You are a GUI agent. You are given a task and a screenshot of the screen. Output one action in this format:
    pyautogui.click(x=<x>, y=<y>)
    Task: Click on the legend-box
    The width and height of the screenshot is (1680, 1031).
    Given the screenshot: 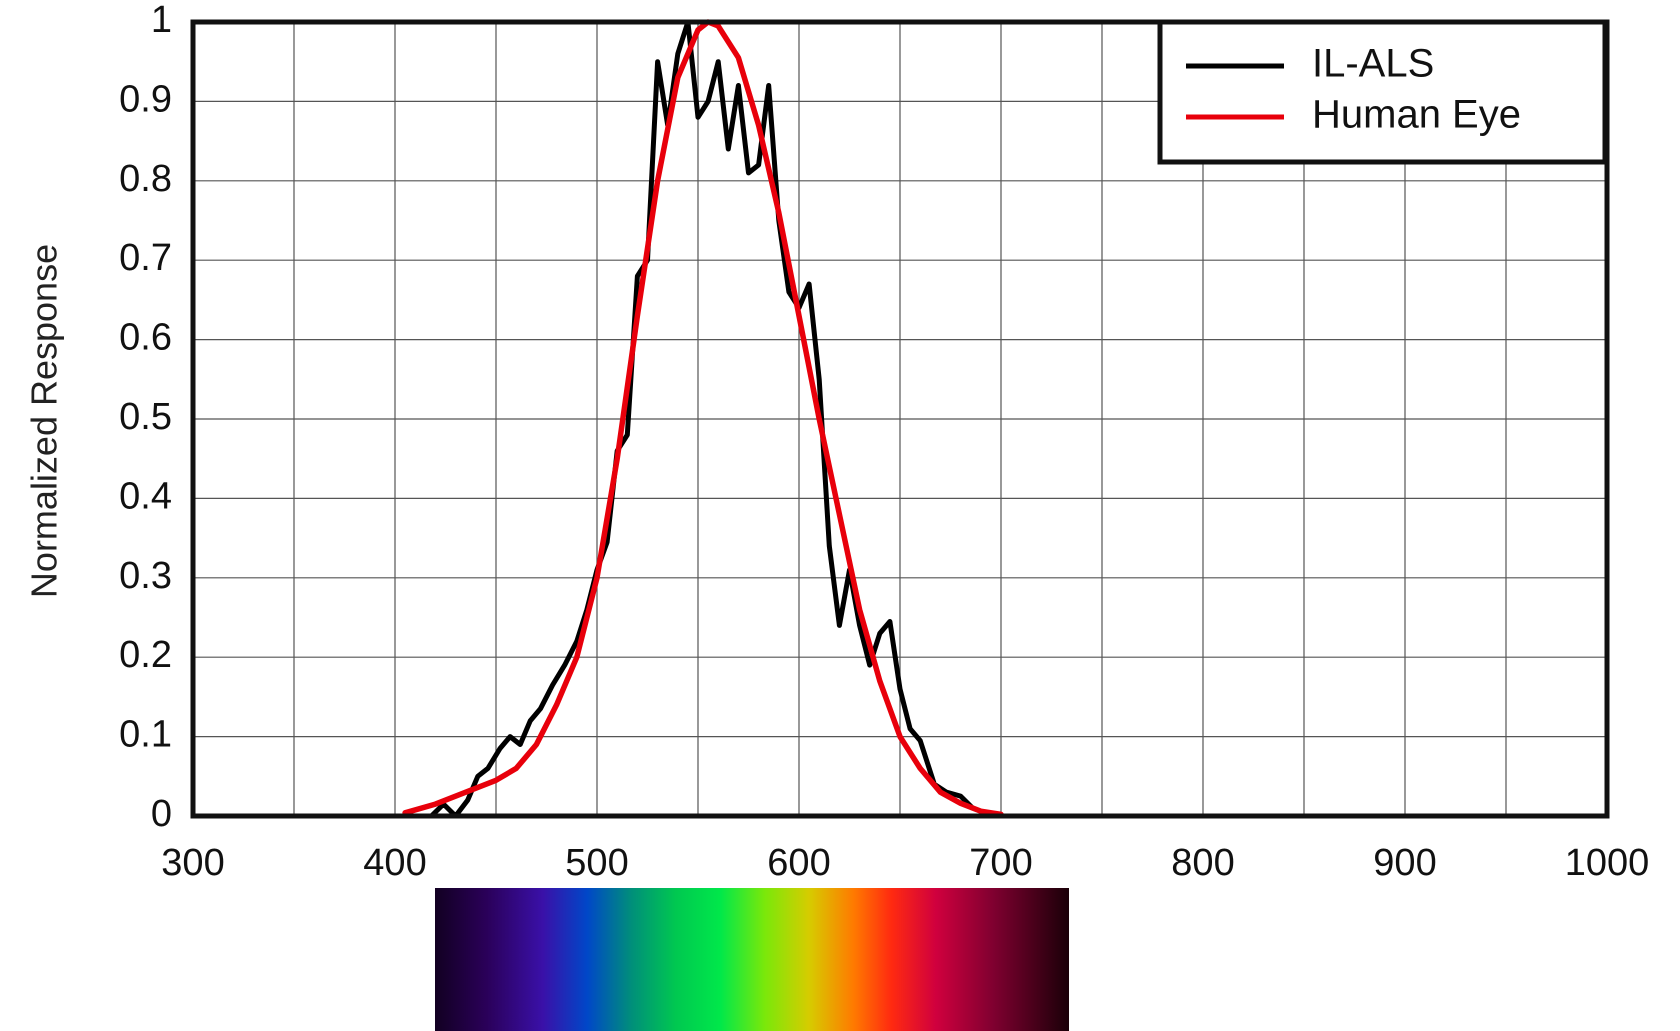 What is the action you would take?
    pyautogui.click(x=1382, y=92)
    